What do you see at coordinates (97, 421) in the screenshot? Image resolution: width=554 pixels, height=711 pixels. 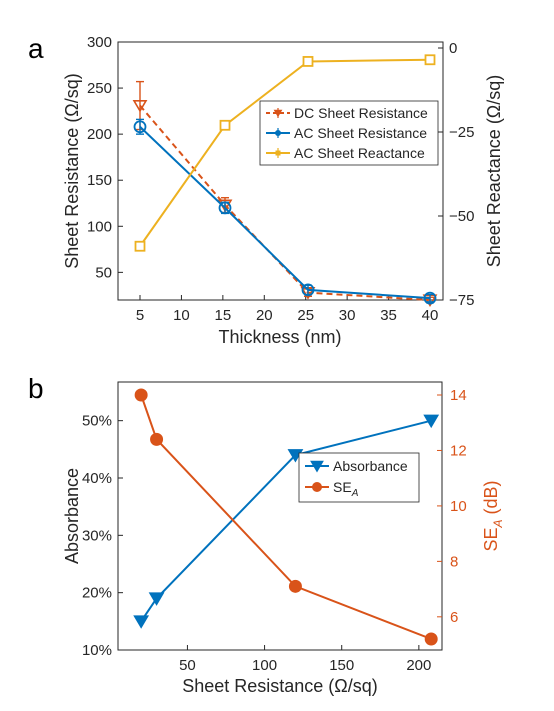 I see `panel-b-left-y-tick-label: 50%` at bounding box center [97, 421].